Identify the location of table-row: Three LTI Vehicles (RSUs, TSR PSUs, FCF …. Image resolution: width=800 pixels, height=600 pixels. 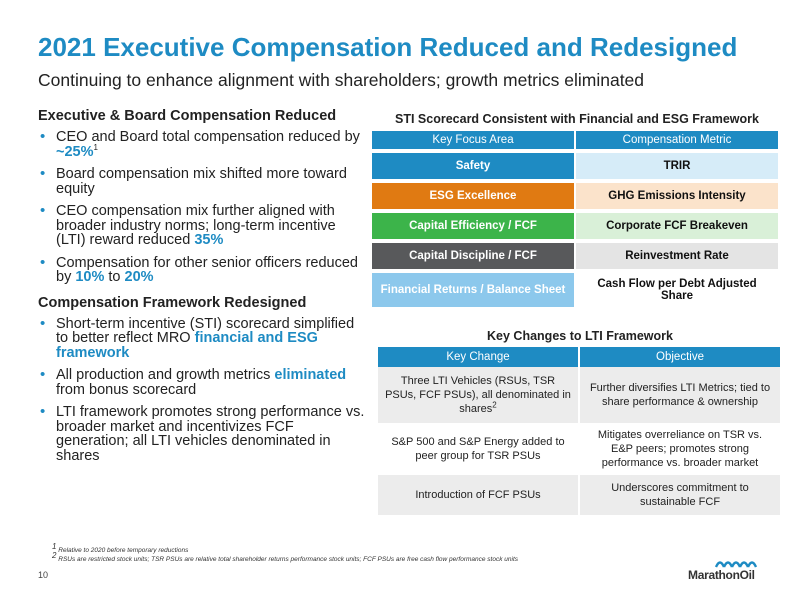
(580, 396).